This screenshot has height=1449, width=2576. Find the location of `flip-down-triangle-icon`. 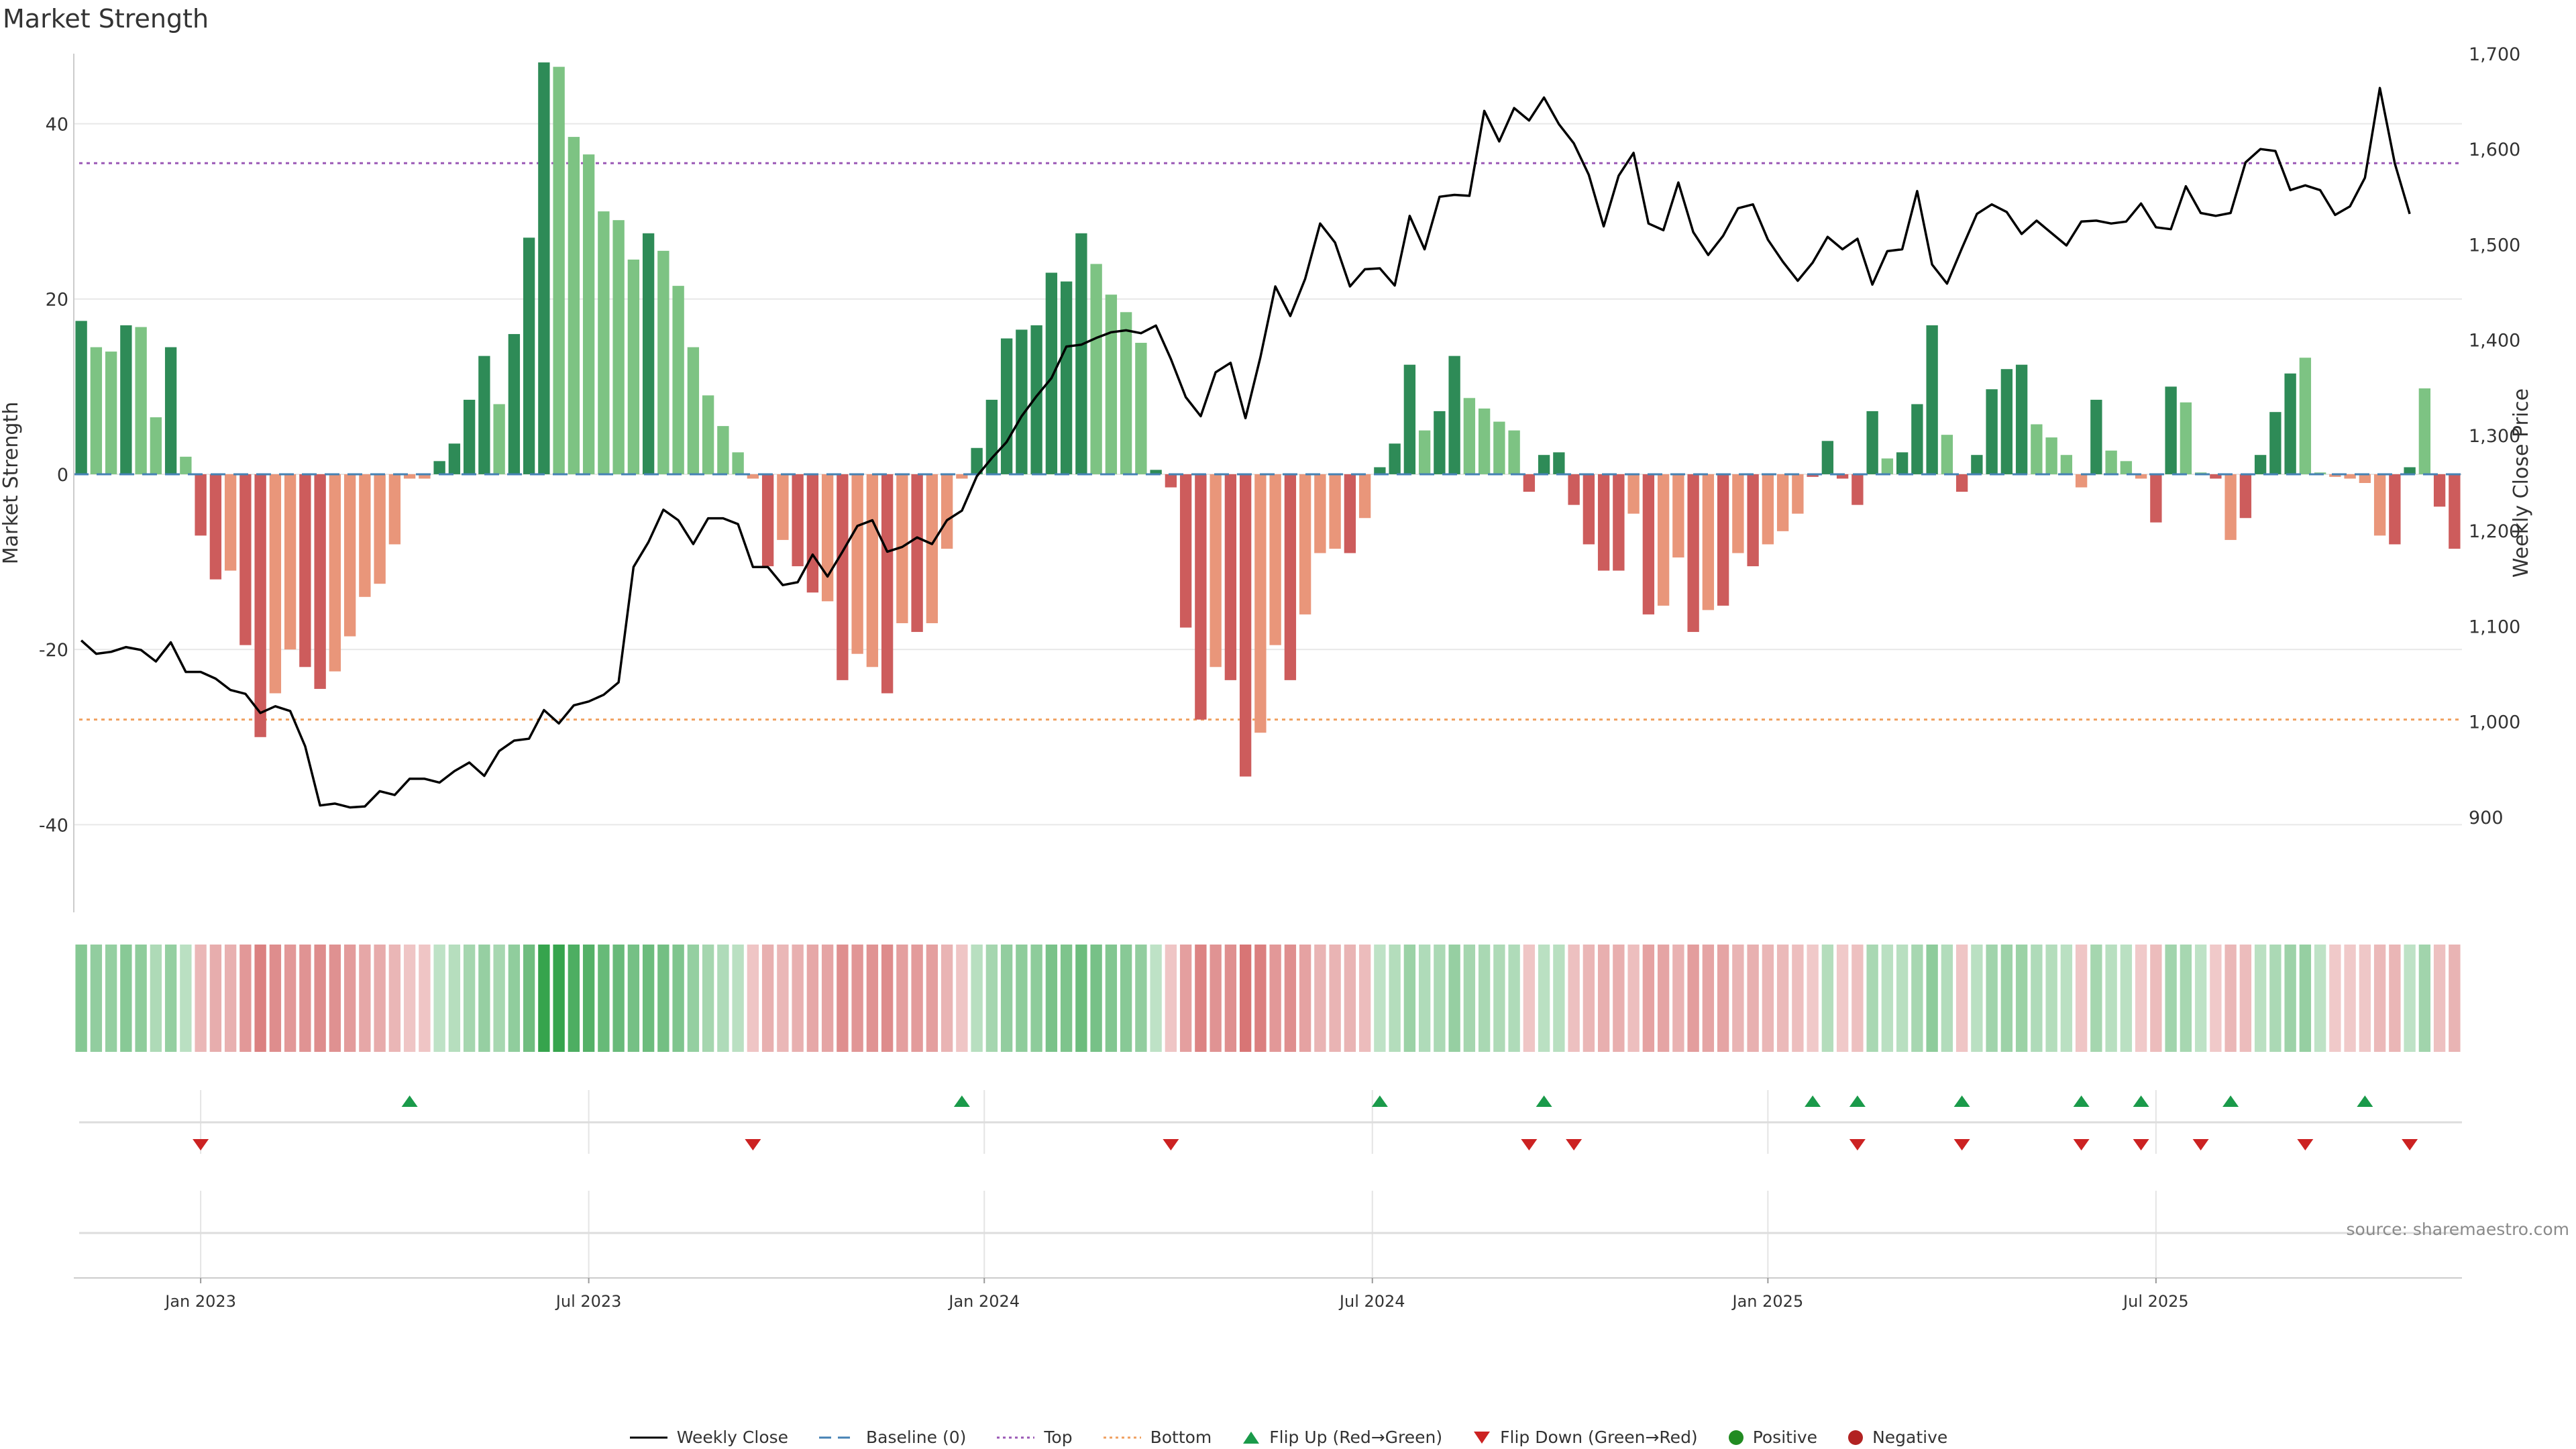

flip-down-triangle-icon is located at coordinates (1482, 1437).